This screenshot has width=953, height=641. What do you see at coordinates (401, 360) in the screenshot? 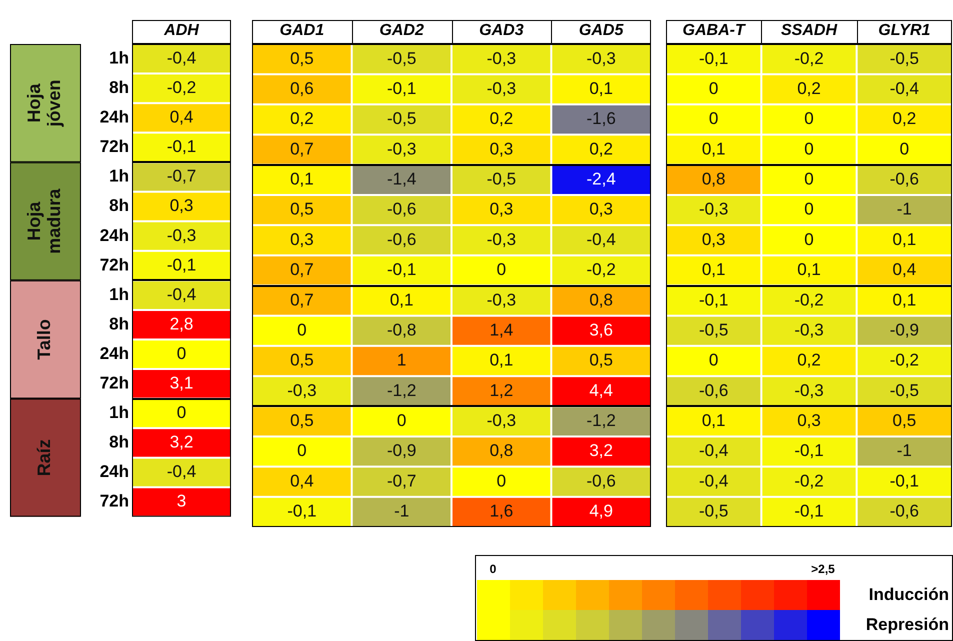
I see `data-label: 1` at bounding box center [401, 360].